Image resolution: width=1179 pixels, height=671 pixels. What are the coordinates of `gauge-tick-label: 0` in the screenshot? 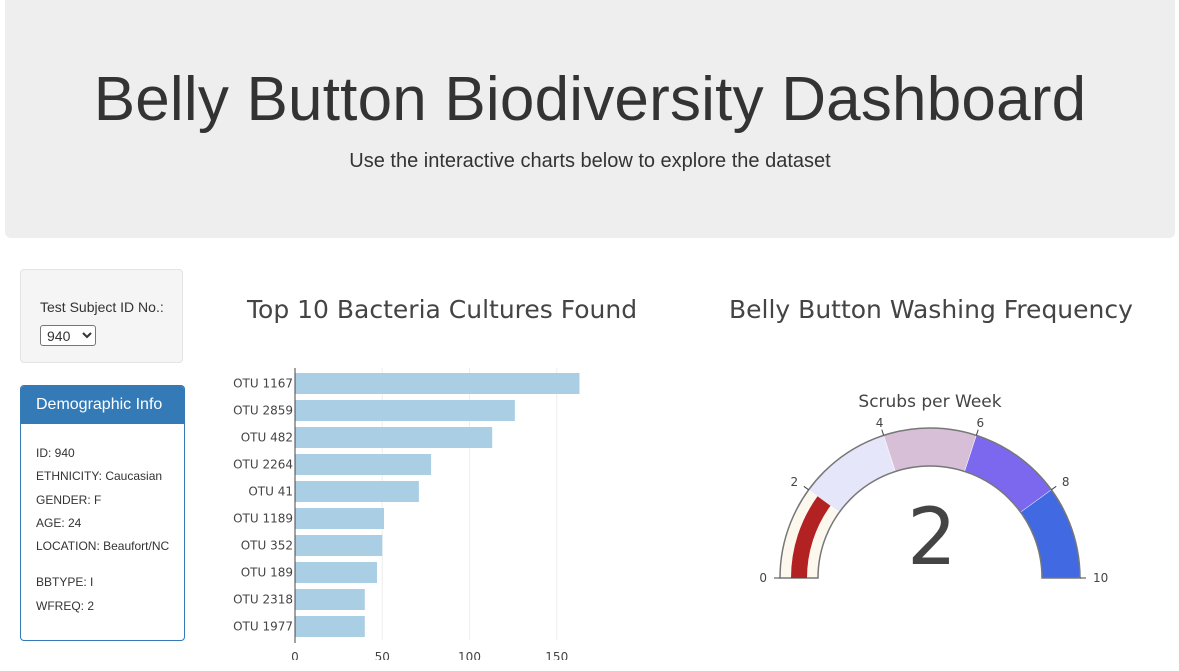 It's located at (763, 578).